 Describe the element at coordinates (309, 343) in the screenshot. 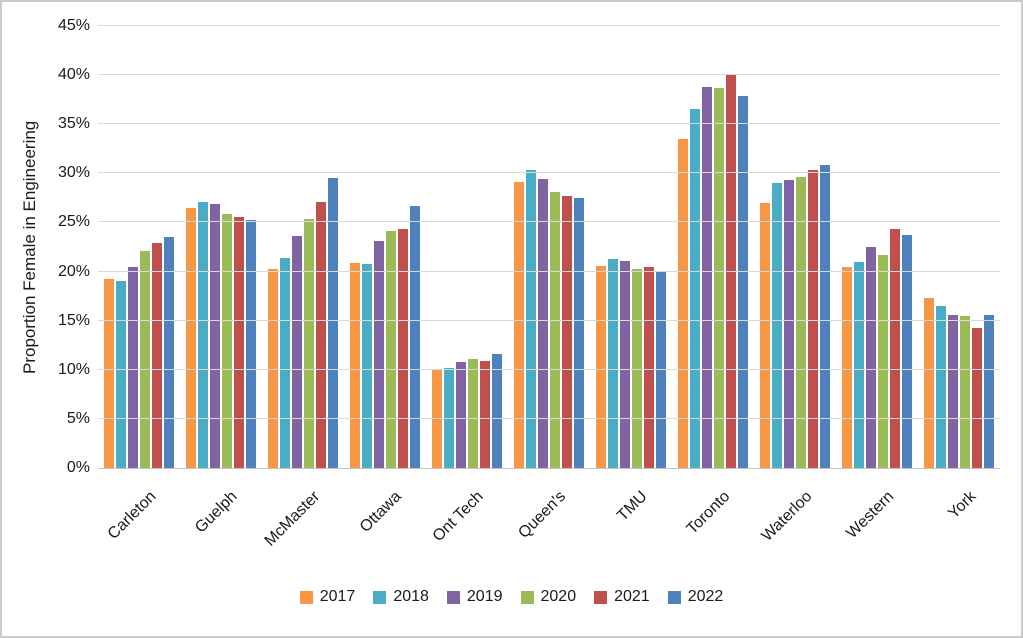

I see `bar-mcmaster-2020` at that location.